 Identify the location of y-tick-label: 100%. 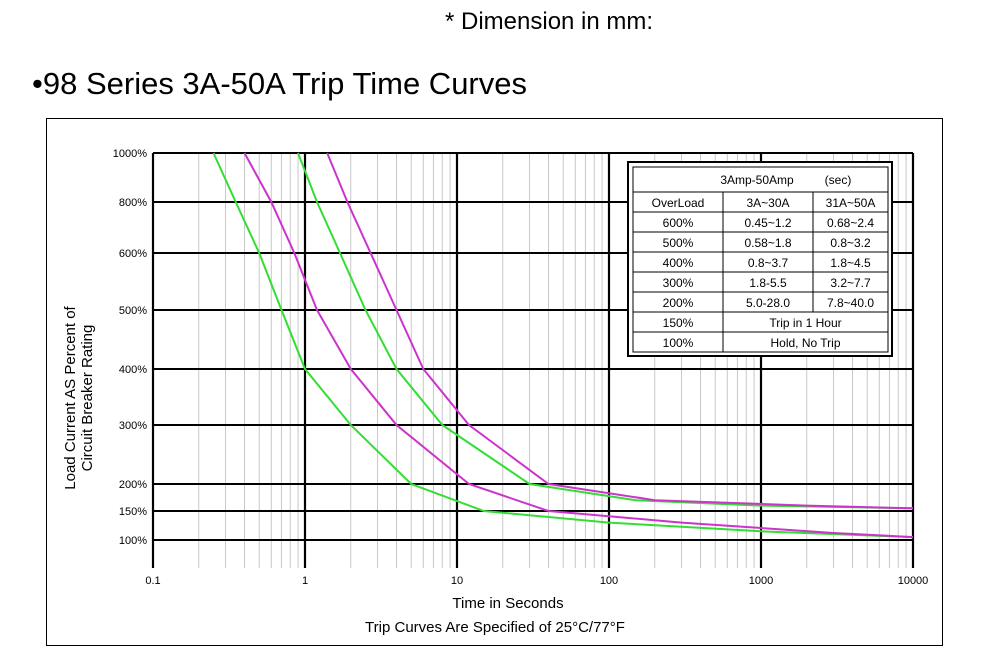
(133, 541).